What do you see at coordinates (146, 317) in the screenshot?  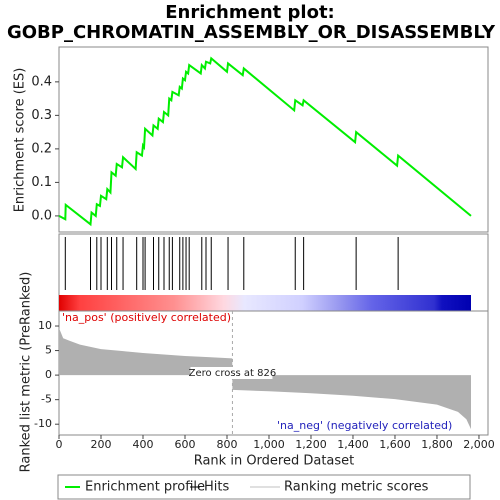 I see `pos-label: 'na_pos' (positively correlated)` at bounding box center [146, 317].